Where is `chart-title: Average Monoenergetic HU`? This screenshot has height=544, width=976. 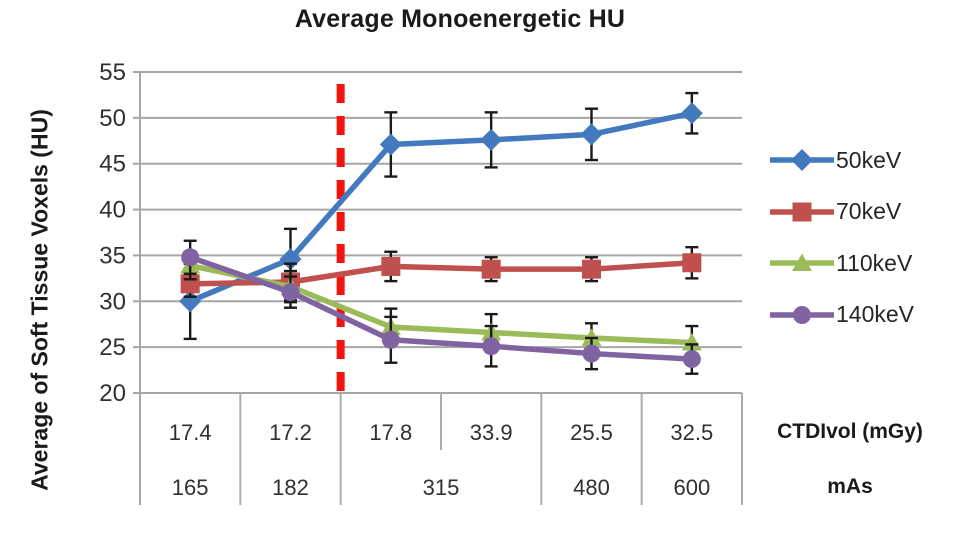 chart-title: Average Monoenergetic HU is located at coordinates (460, 19).